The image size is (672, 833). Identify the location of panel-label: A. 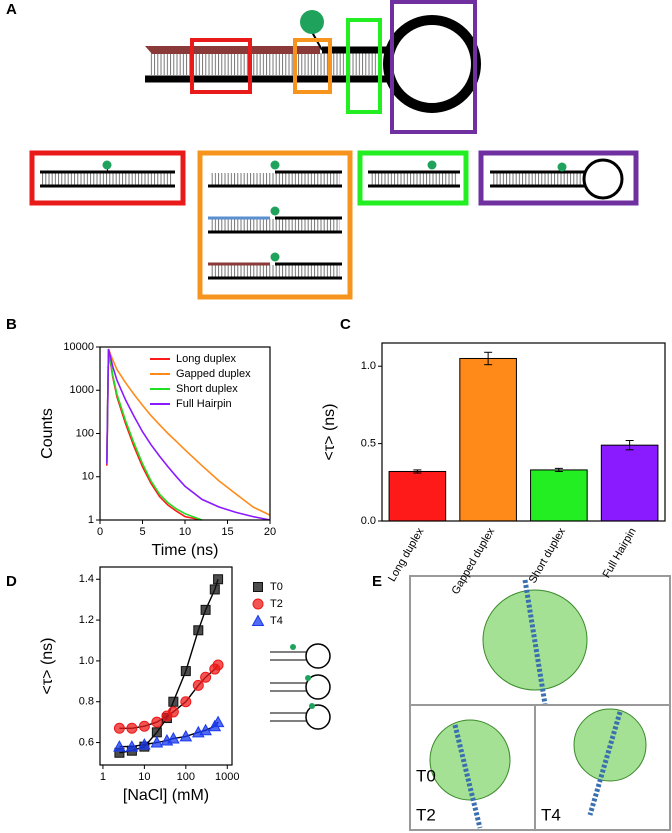
(11, 9).